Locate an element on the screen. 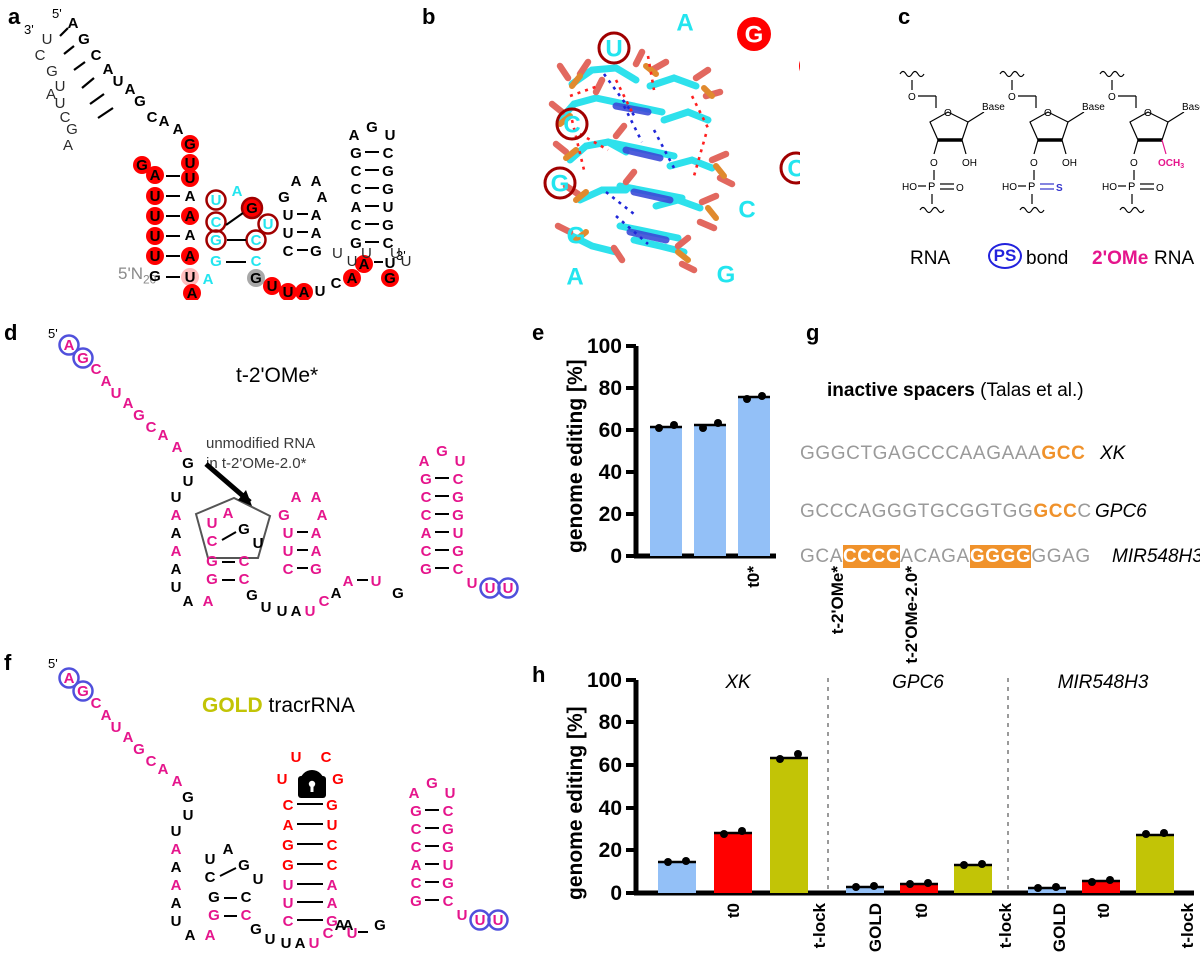 The image size is (1200, 973). svg-text: OH is located at coordinates (1069, 163).